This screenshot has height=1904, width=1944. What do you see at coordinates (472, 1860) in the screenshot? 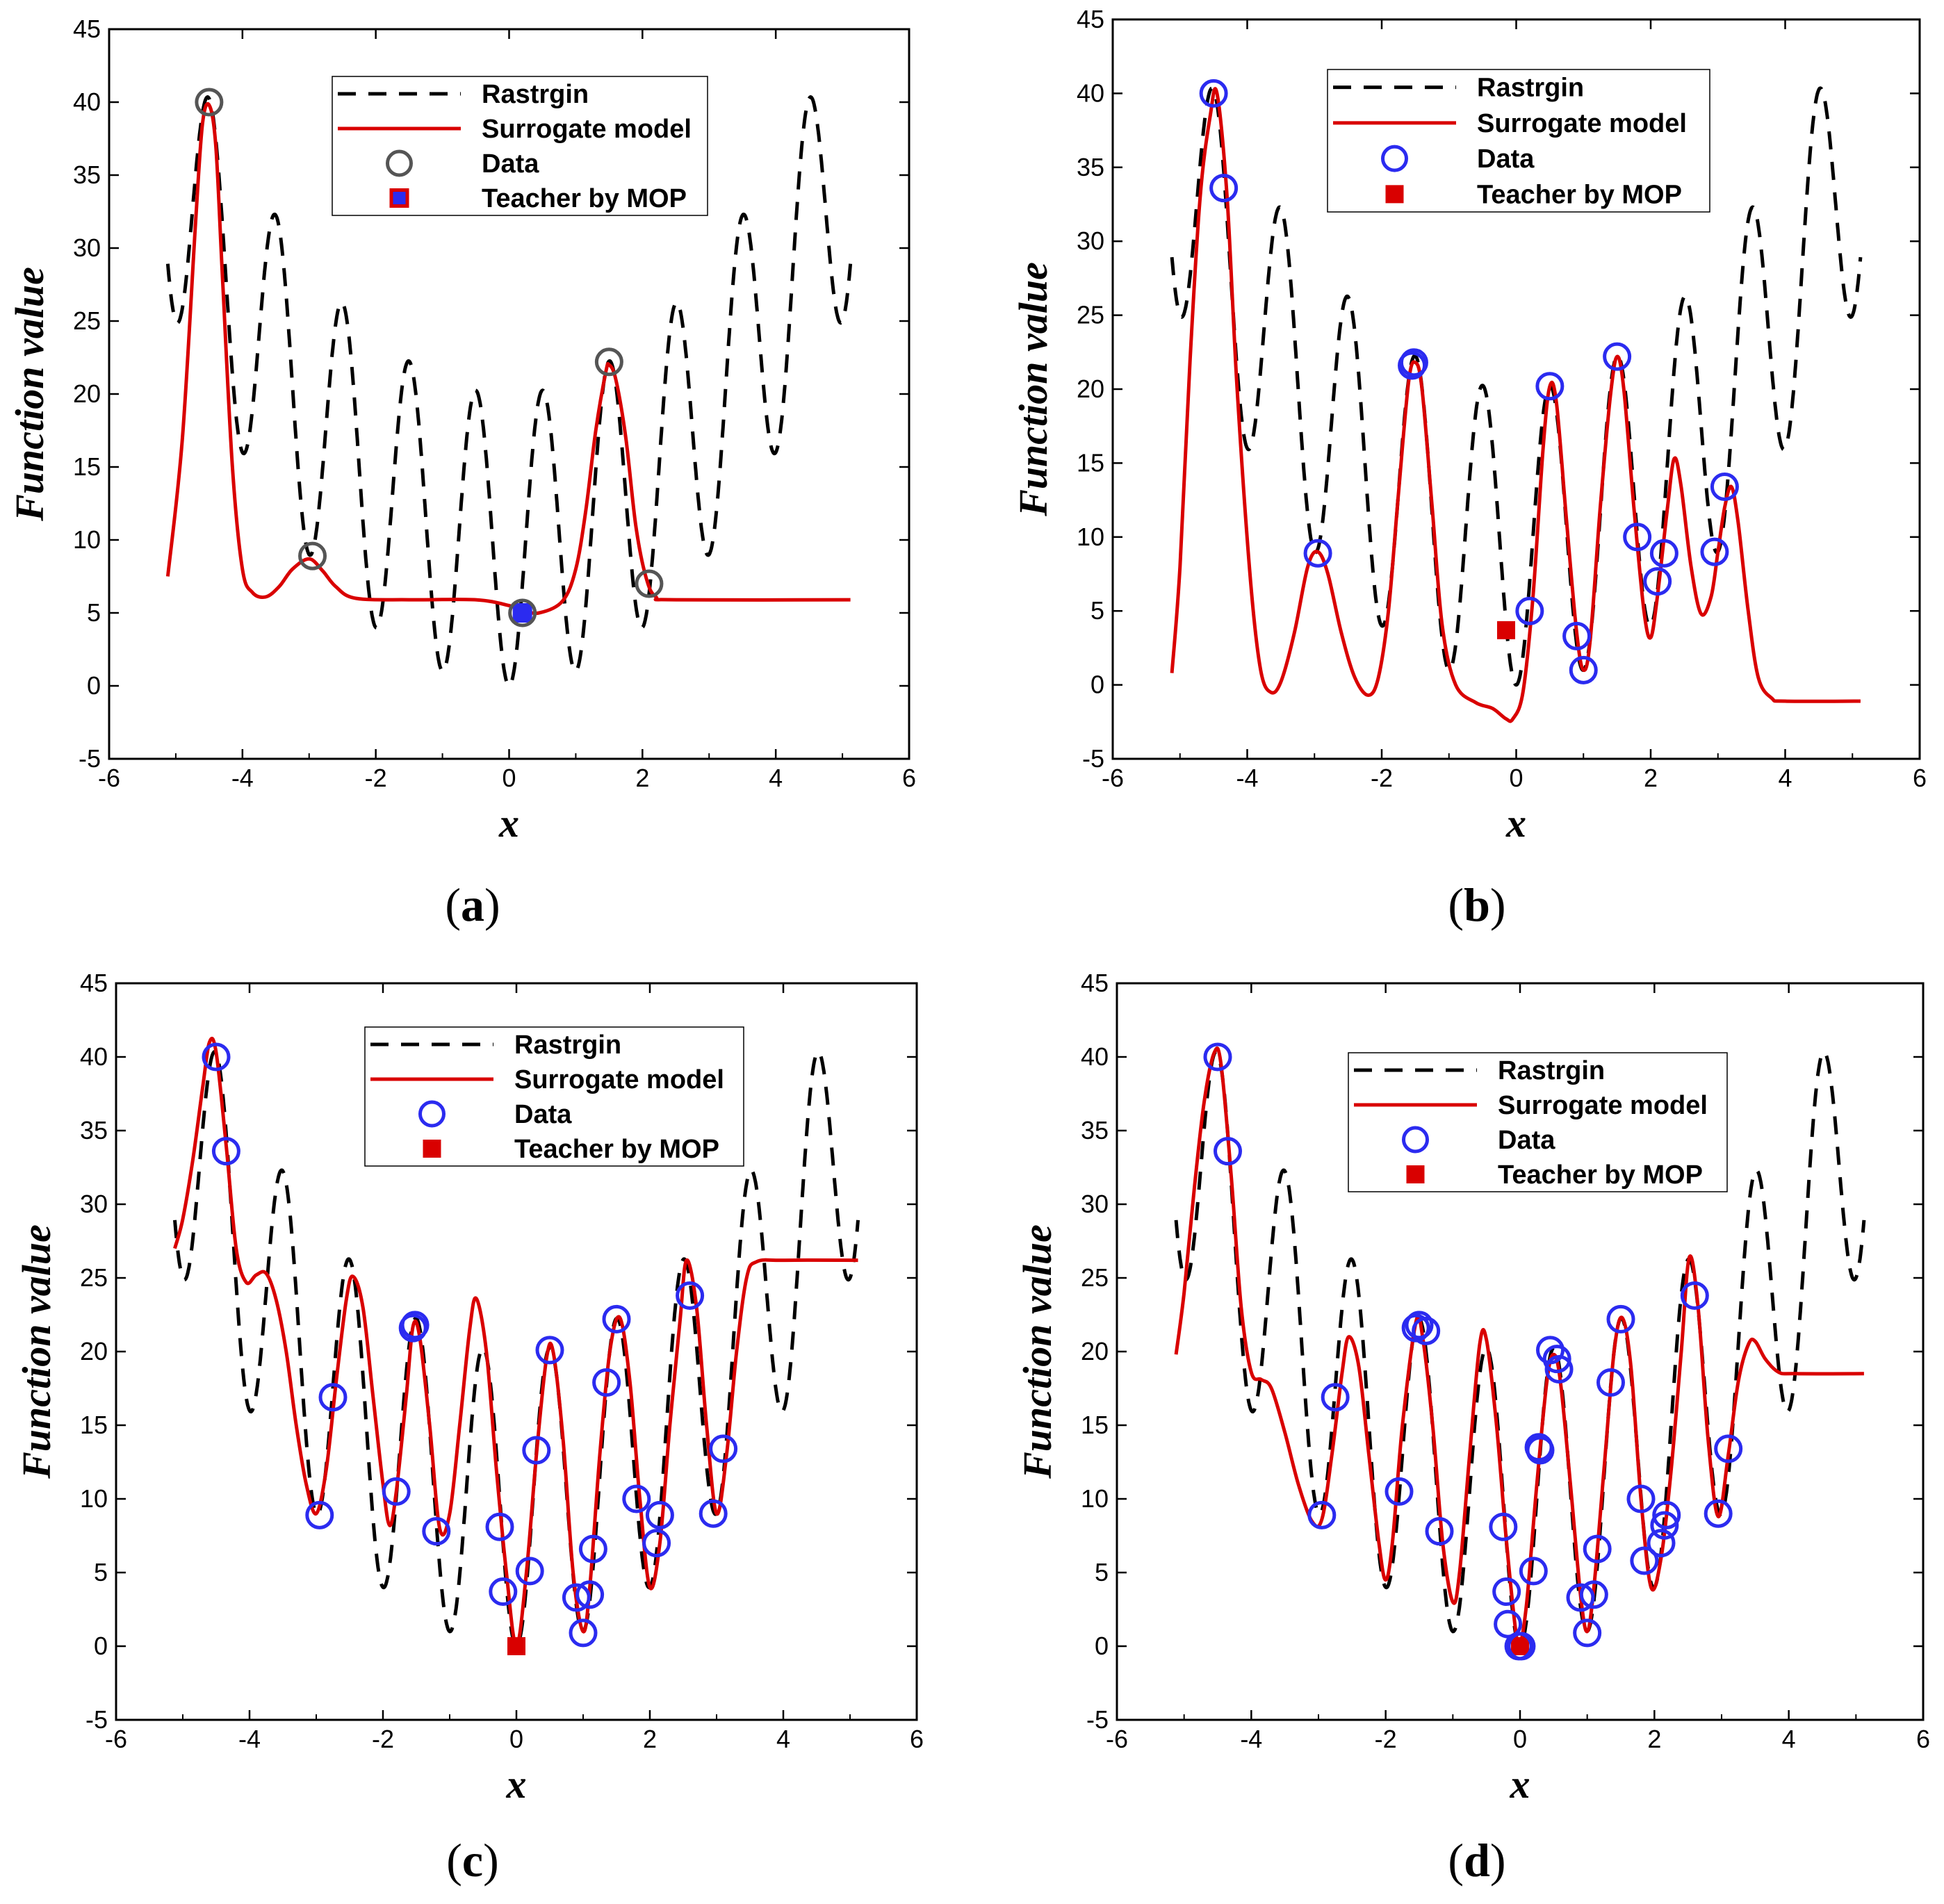
I see `caption-c: (c)` at bounding box center [472, 1860].